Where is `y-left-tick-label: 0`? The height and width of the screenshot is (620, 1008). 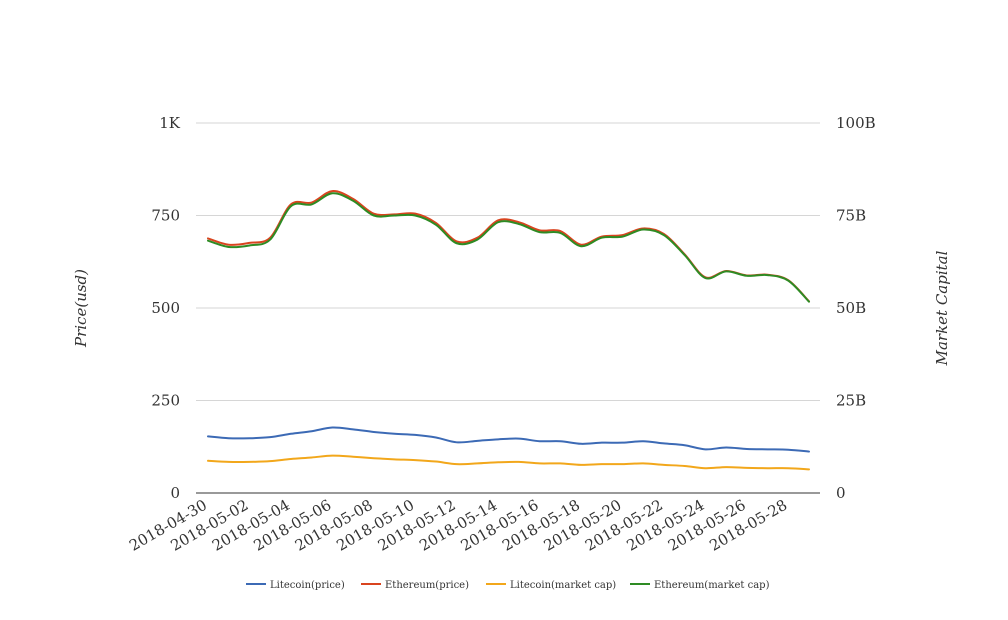 y-left-tick-label: 0 is located at coordinates (175, 493).